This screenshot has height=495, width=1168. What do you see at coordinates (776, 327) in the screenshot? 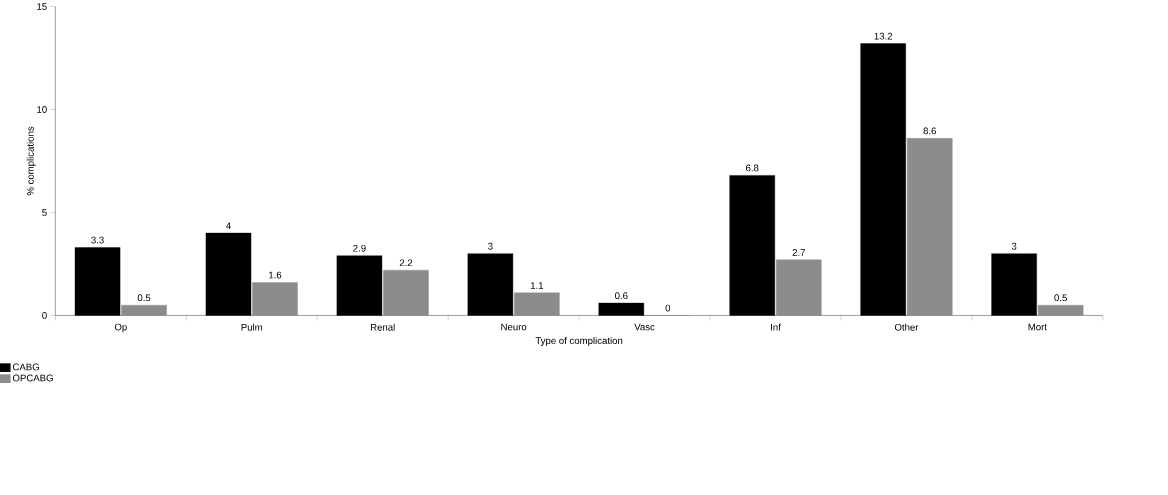
I see `x-tick-label: Inf` at bounding box center [776, 327].